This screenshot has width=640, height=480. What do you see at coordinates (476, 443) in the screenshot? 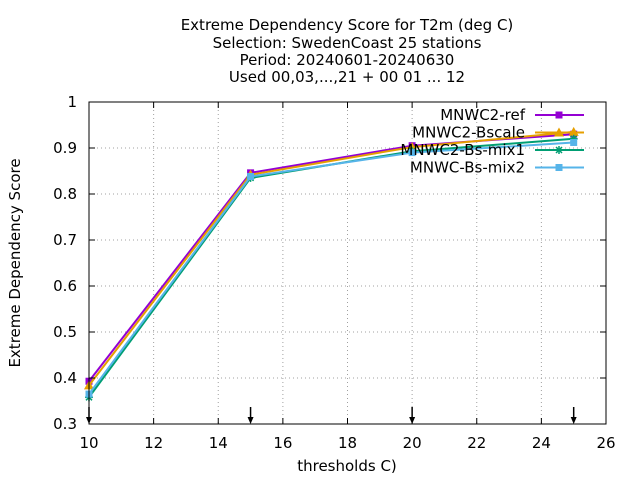
I see `x-tick-label: 22` at bounding box center [476, 443].